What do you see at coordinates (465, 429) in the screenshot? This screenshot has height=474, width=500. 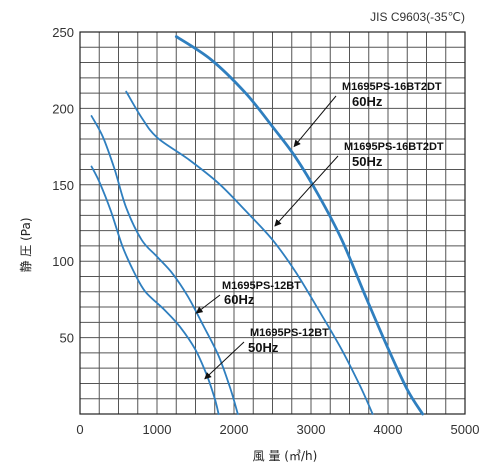 I see `x-tick-label: 5000` at bounding box center [465, 429].